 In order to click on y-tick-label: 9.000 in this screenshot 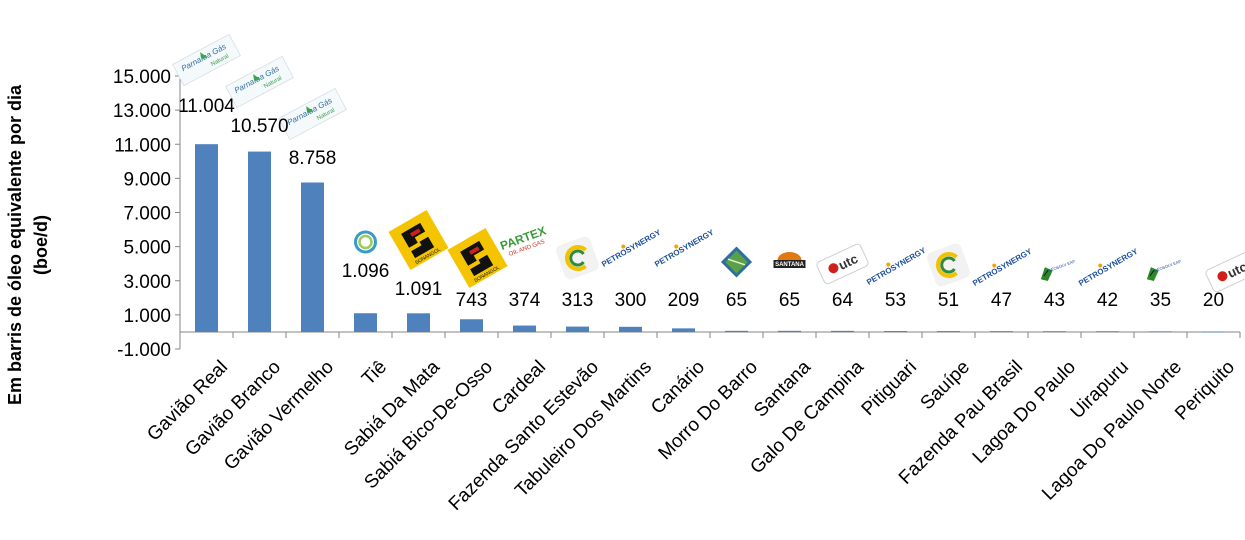, I will do `click(147, 179)`.